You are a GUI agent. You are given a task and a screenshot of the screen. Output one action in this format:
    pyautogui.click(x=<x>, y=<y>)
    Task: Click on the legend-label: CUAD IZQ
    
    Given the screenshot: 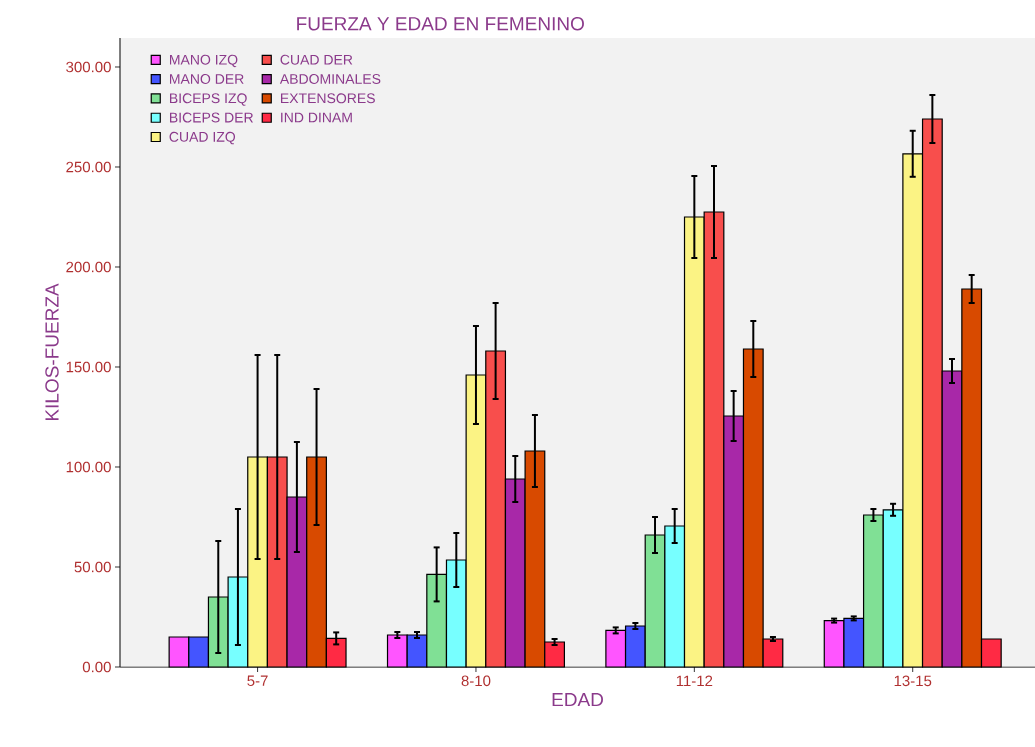 What is the action you would take?
    pyautogui.click(x=202, y=138)
    